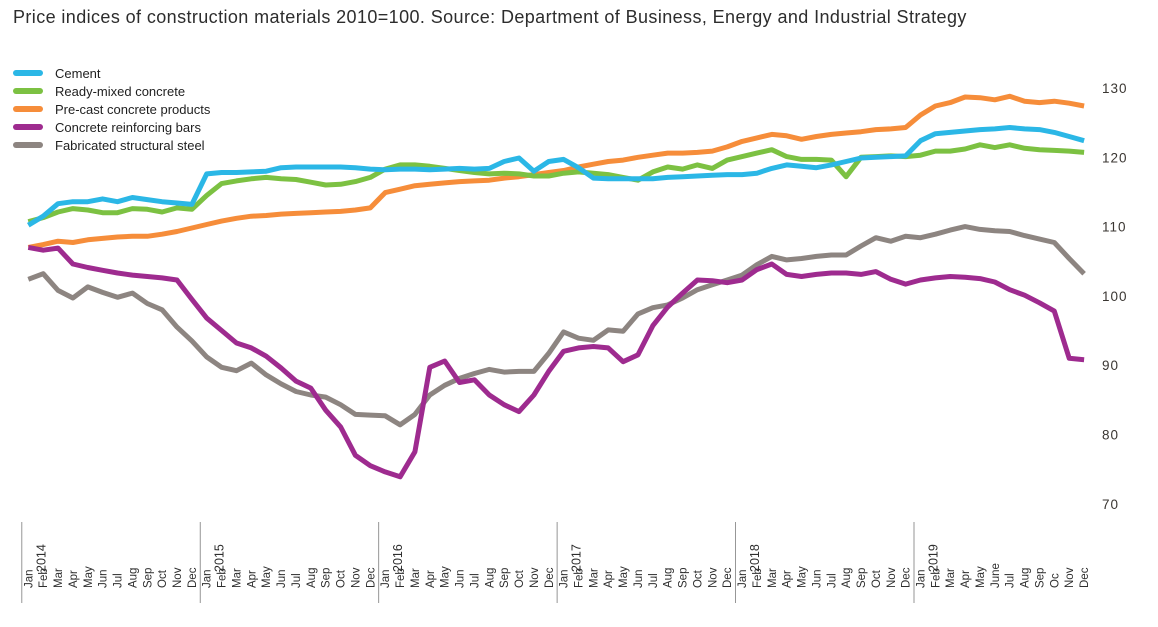 The image size is (1158, 627). Describe the element at coordinates (223, 578) in the screenshot. I see `x-tick-2015-Feb: Feb` at that location.